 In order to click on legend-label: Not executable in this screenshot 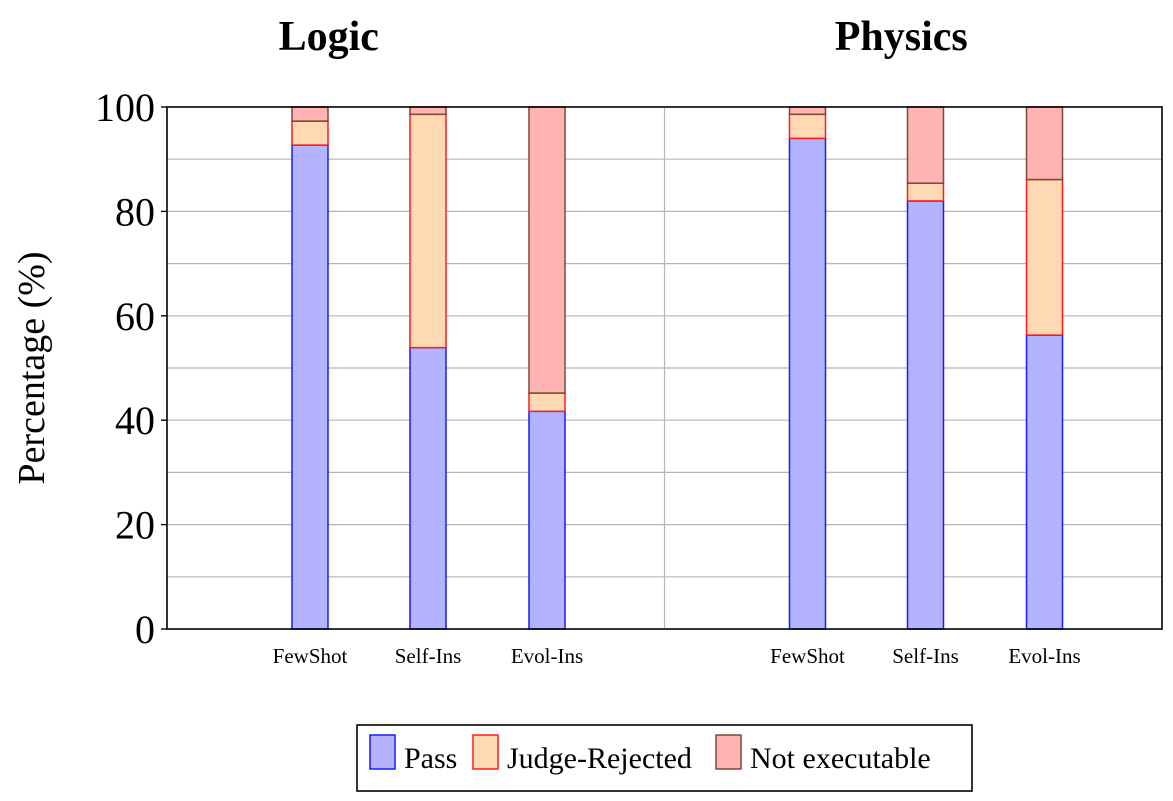, I will do `click(840, 758)`.